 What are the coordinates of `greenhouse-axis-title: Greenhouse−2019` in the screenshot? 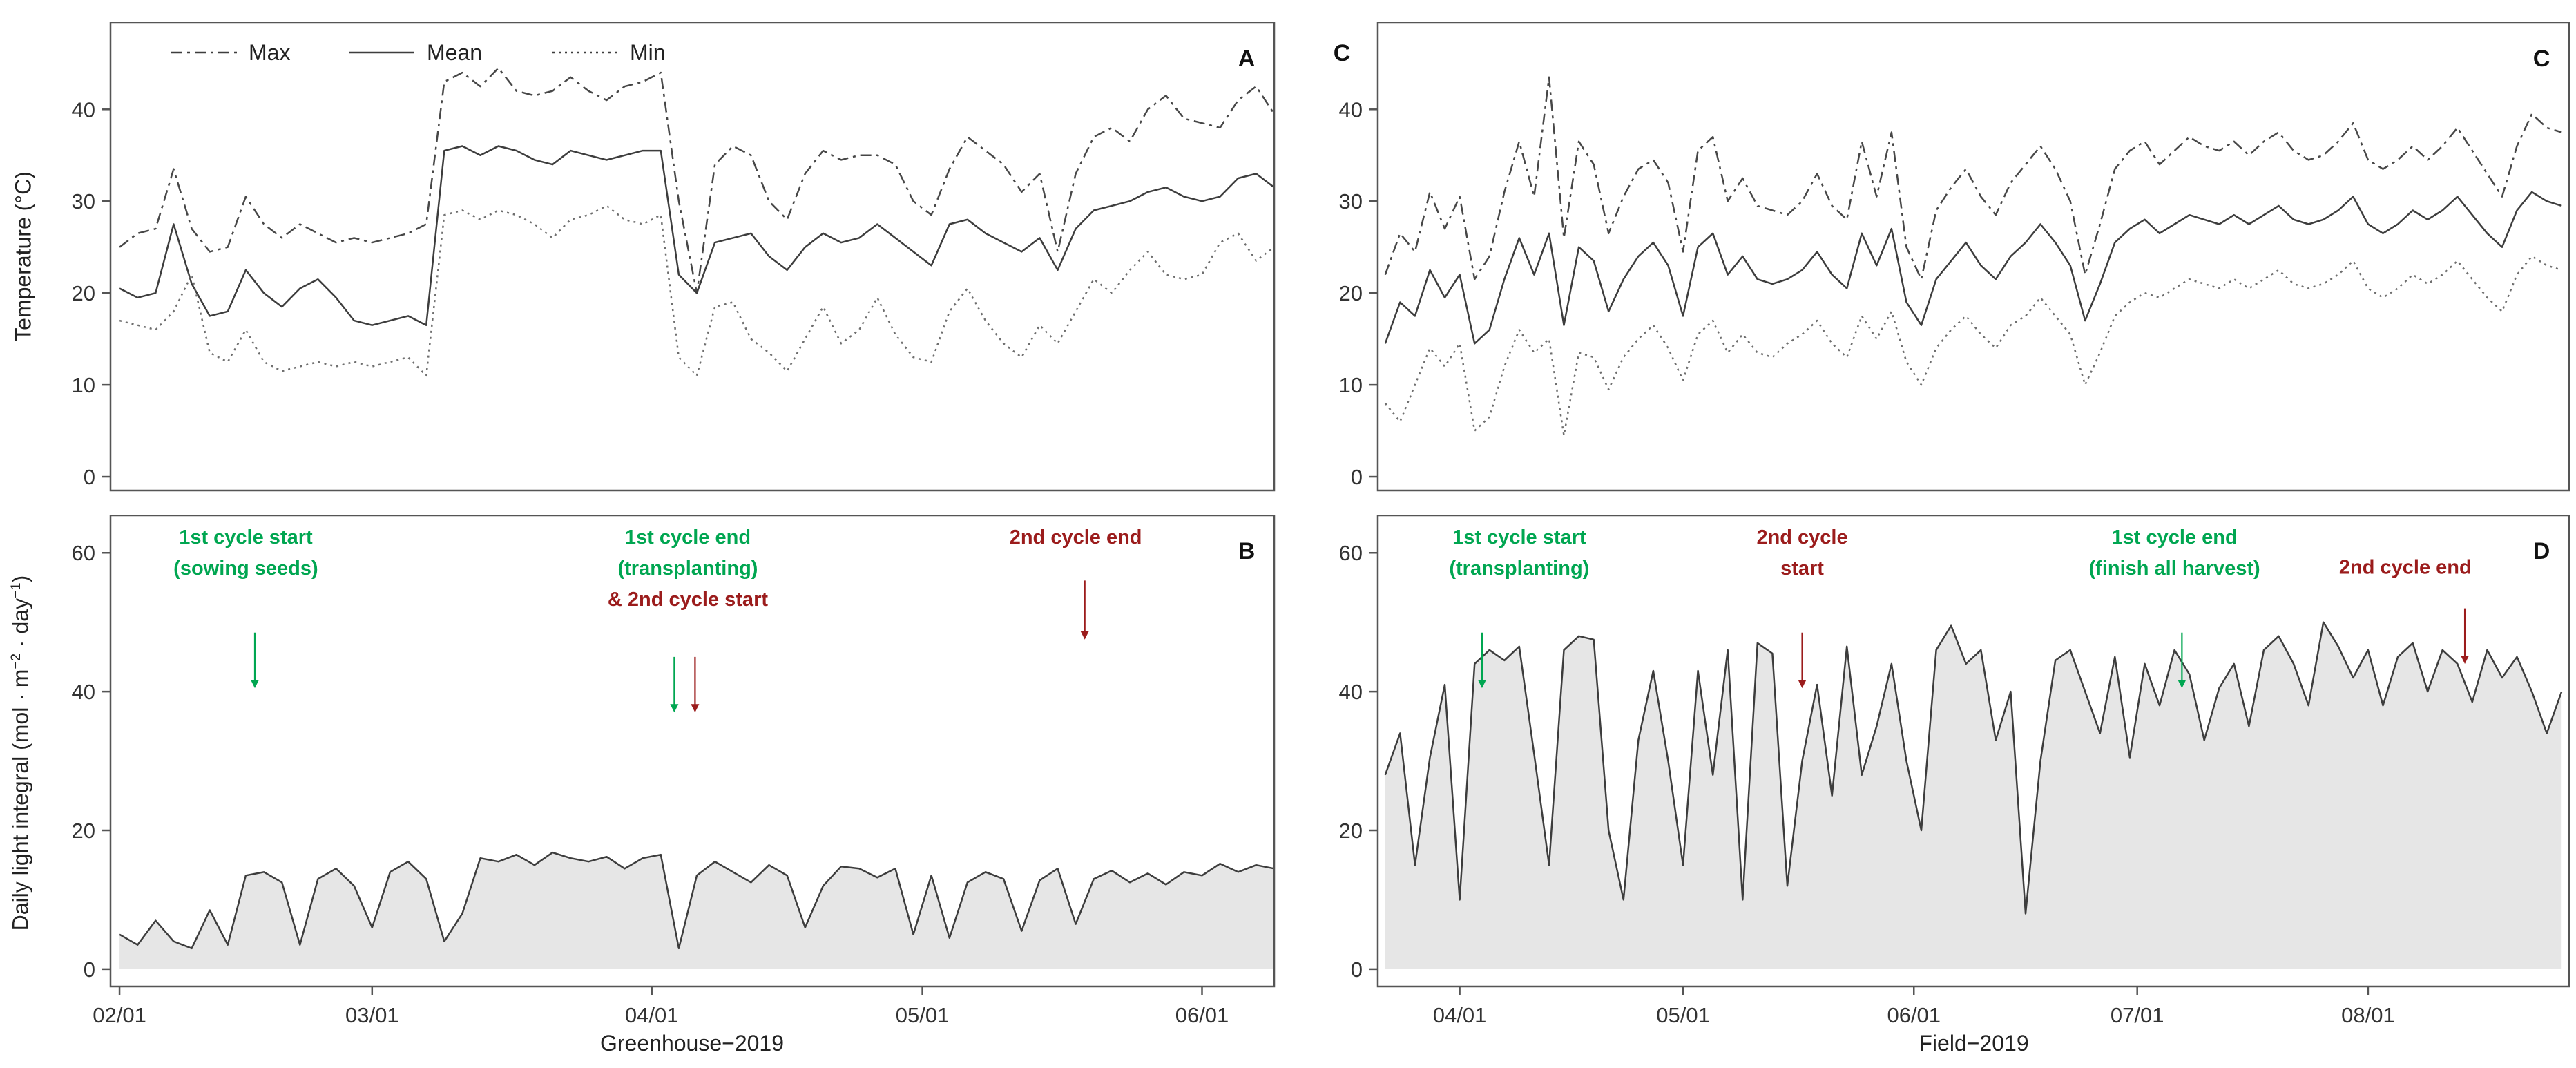 It's located at (692, 1044).